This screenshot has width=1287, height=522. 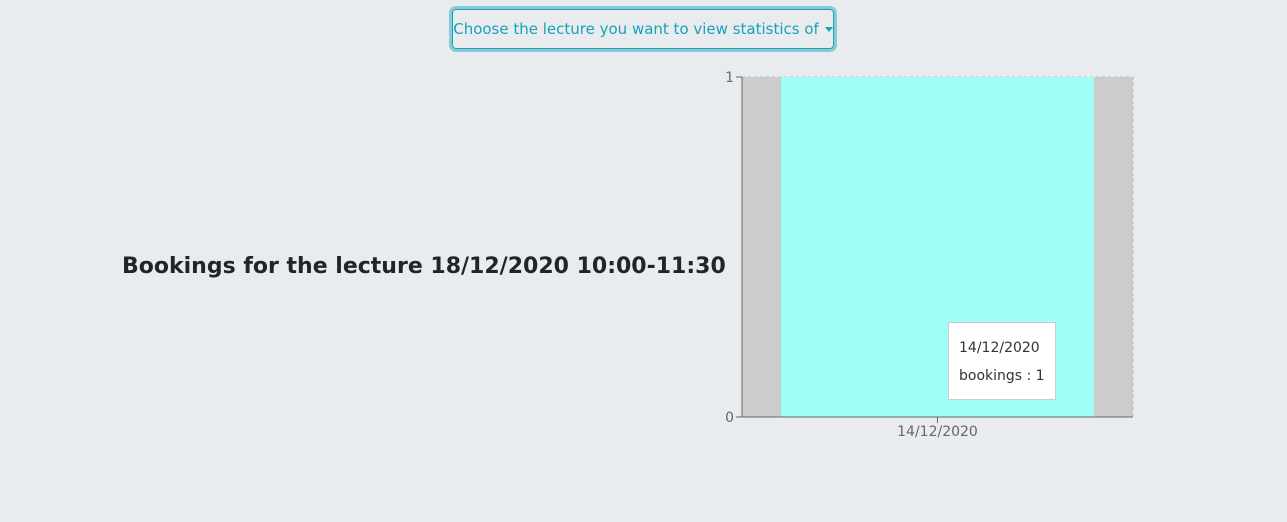 What do you see at coordinates (729, 418) in the screenshot?
I see `y-tick-label: 0` at bounding box center [729, 418].